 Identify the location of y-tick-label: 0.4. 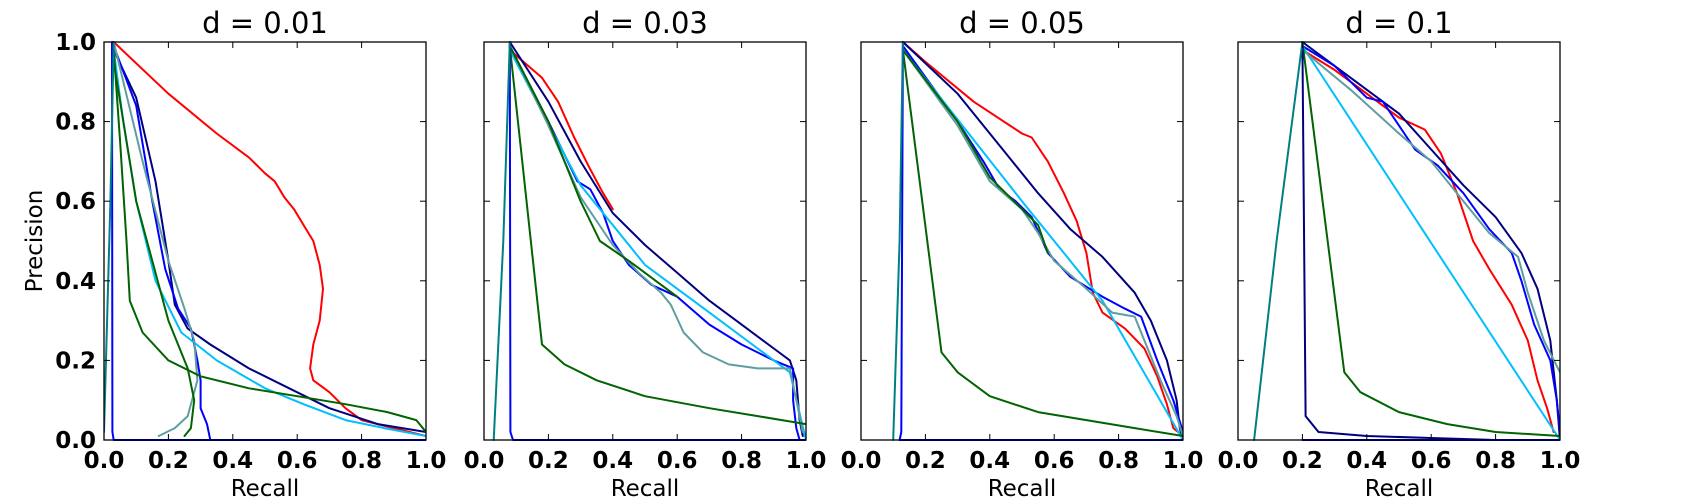
(75, 282).